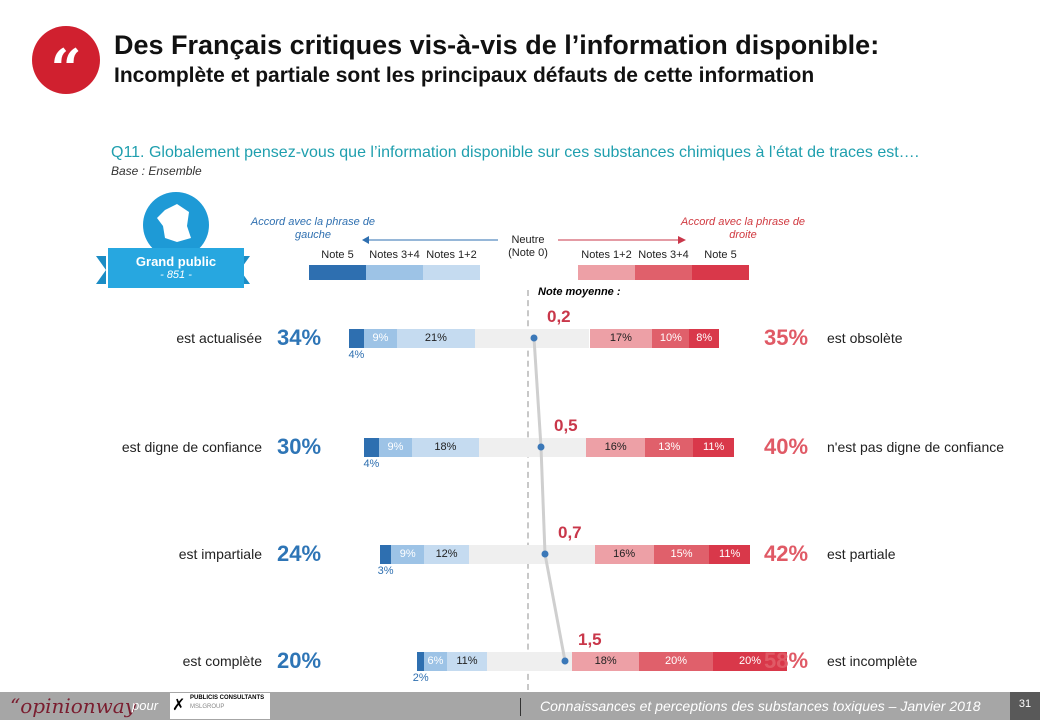 This screenshot has height=720, width=1040. Describe the element at coordinates (385, 571) in the screenshot. I see `bar-left-segment-label: 3%` at that location.